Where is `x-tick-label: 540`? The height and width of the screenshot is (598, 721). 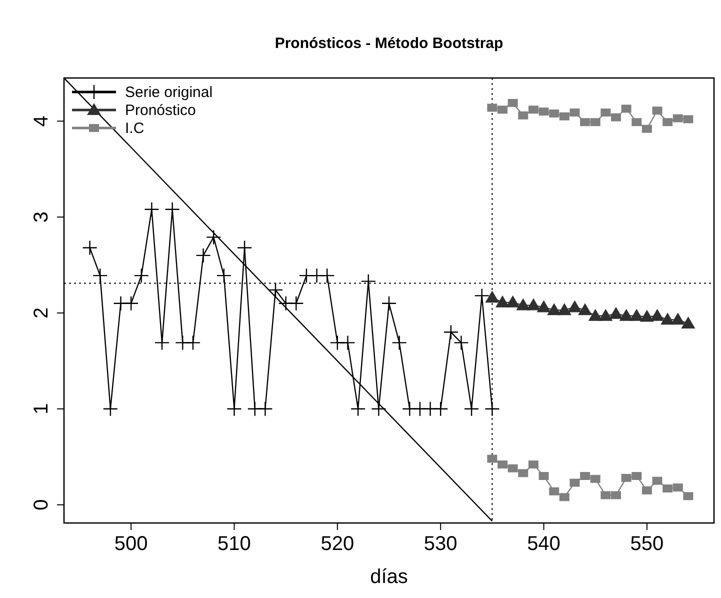
x-tick-label: 540 is located at coordinates (543, 544).